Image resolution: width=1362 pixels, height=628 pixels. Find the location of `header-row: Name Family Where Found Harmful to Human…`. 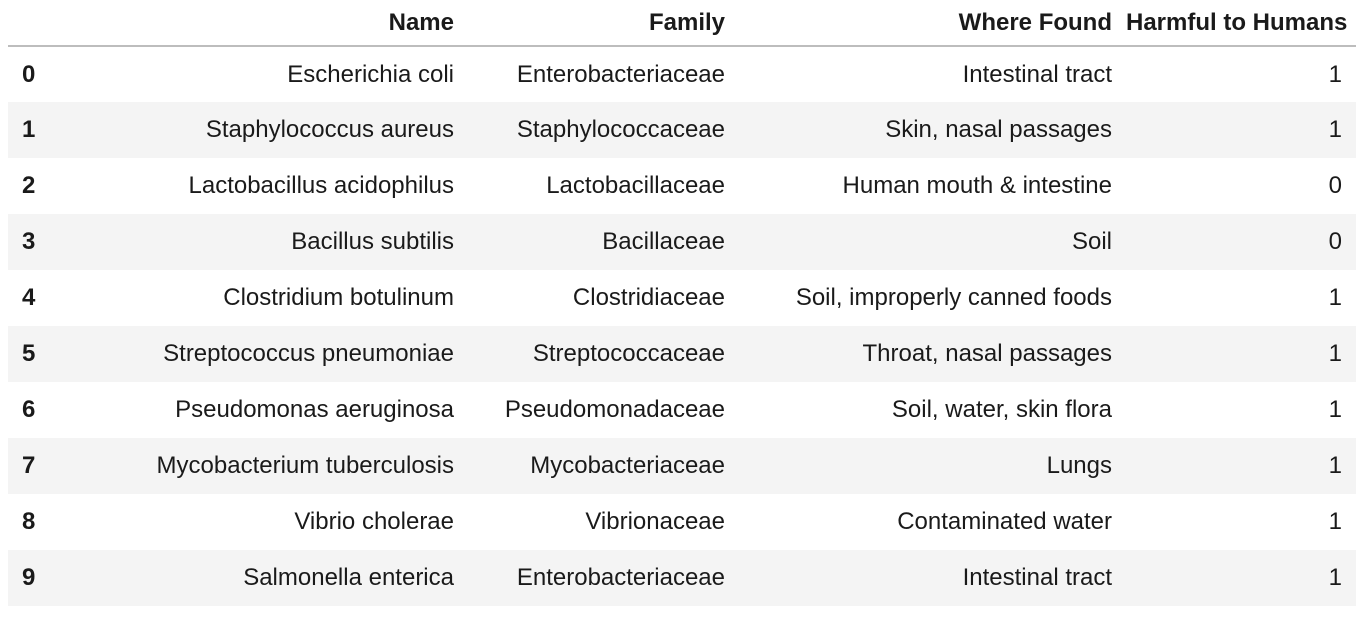

header-row: Name Family Where Found Harmful to Human… is located at coordinates (682, 23).